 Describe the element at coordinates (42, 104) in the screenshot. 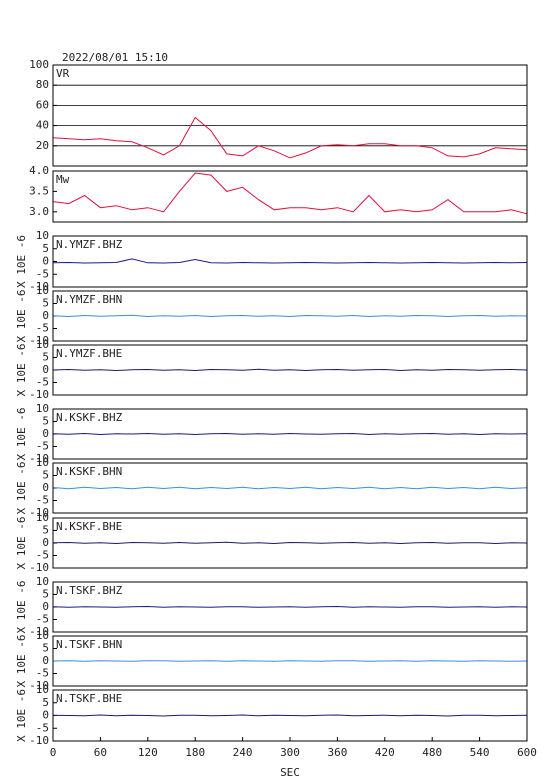

I see `y-tick-label: 60` at that location.